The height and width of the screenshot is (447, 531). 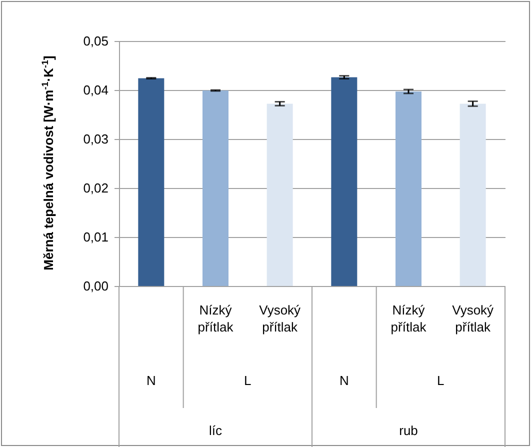 What do you see at coordinates (95, 237) in the screenshot?
I see `y-tick-label: 0,01` at bounding box center [95, 237].